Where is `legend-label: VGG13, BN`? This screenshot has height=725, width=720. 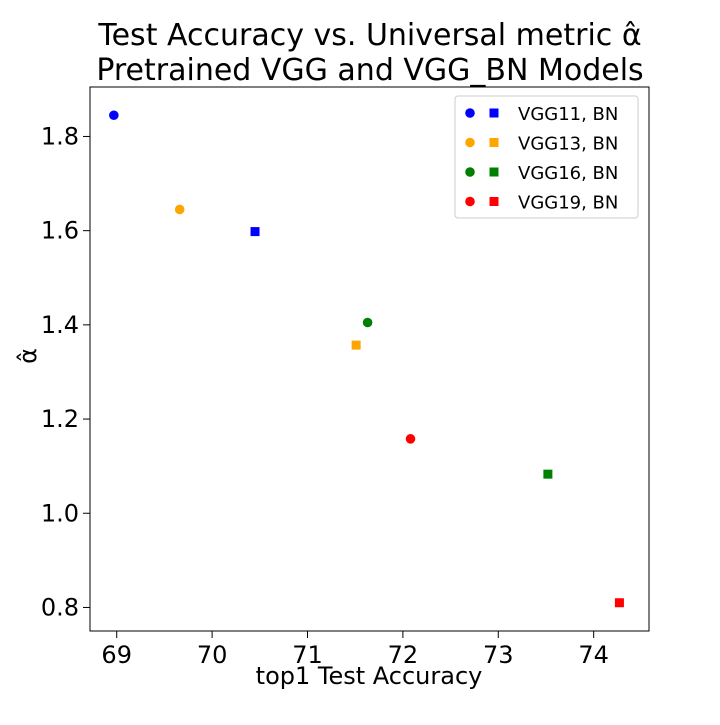 legend-label: VGG13, BN is located at coordinates (568, 144).